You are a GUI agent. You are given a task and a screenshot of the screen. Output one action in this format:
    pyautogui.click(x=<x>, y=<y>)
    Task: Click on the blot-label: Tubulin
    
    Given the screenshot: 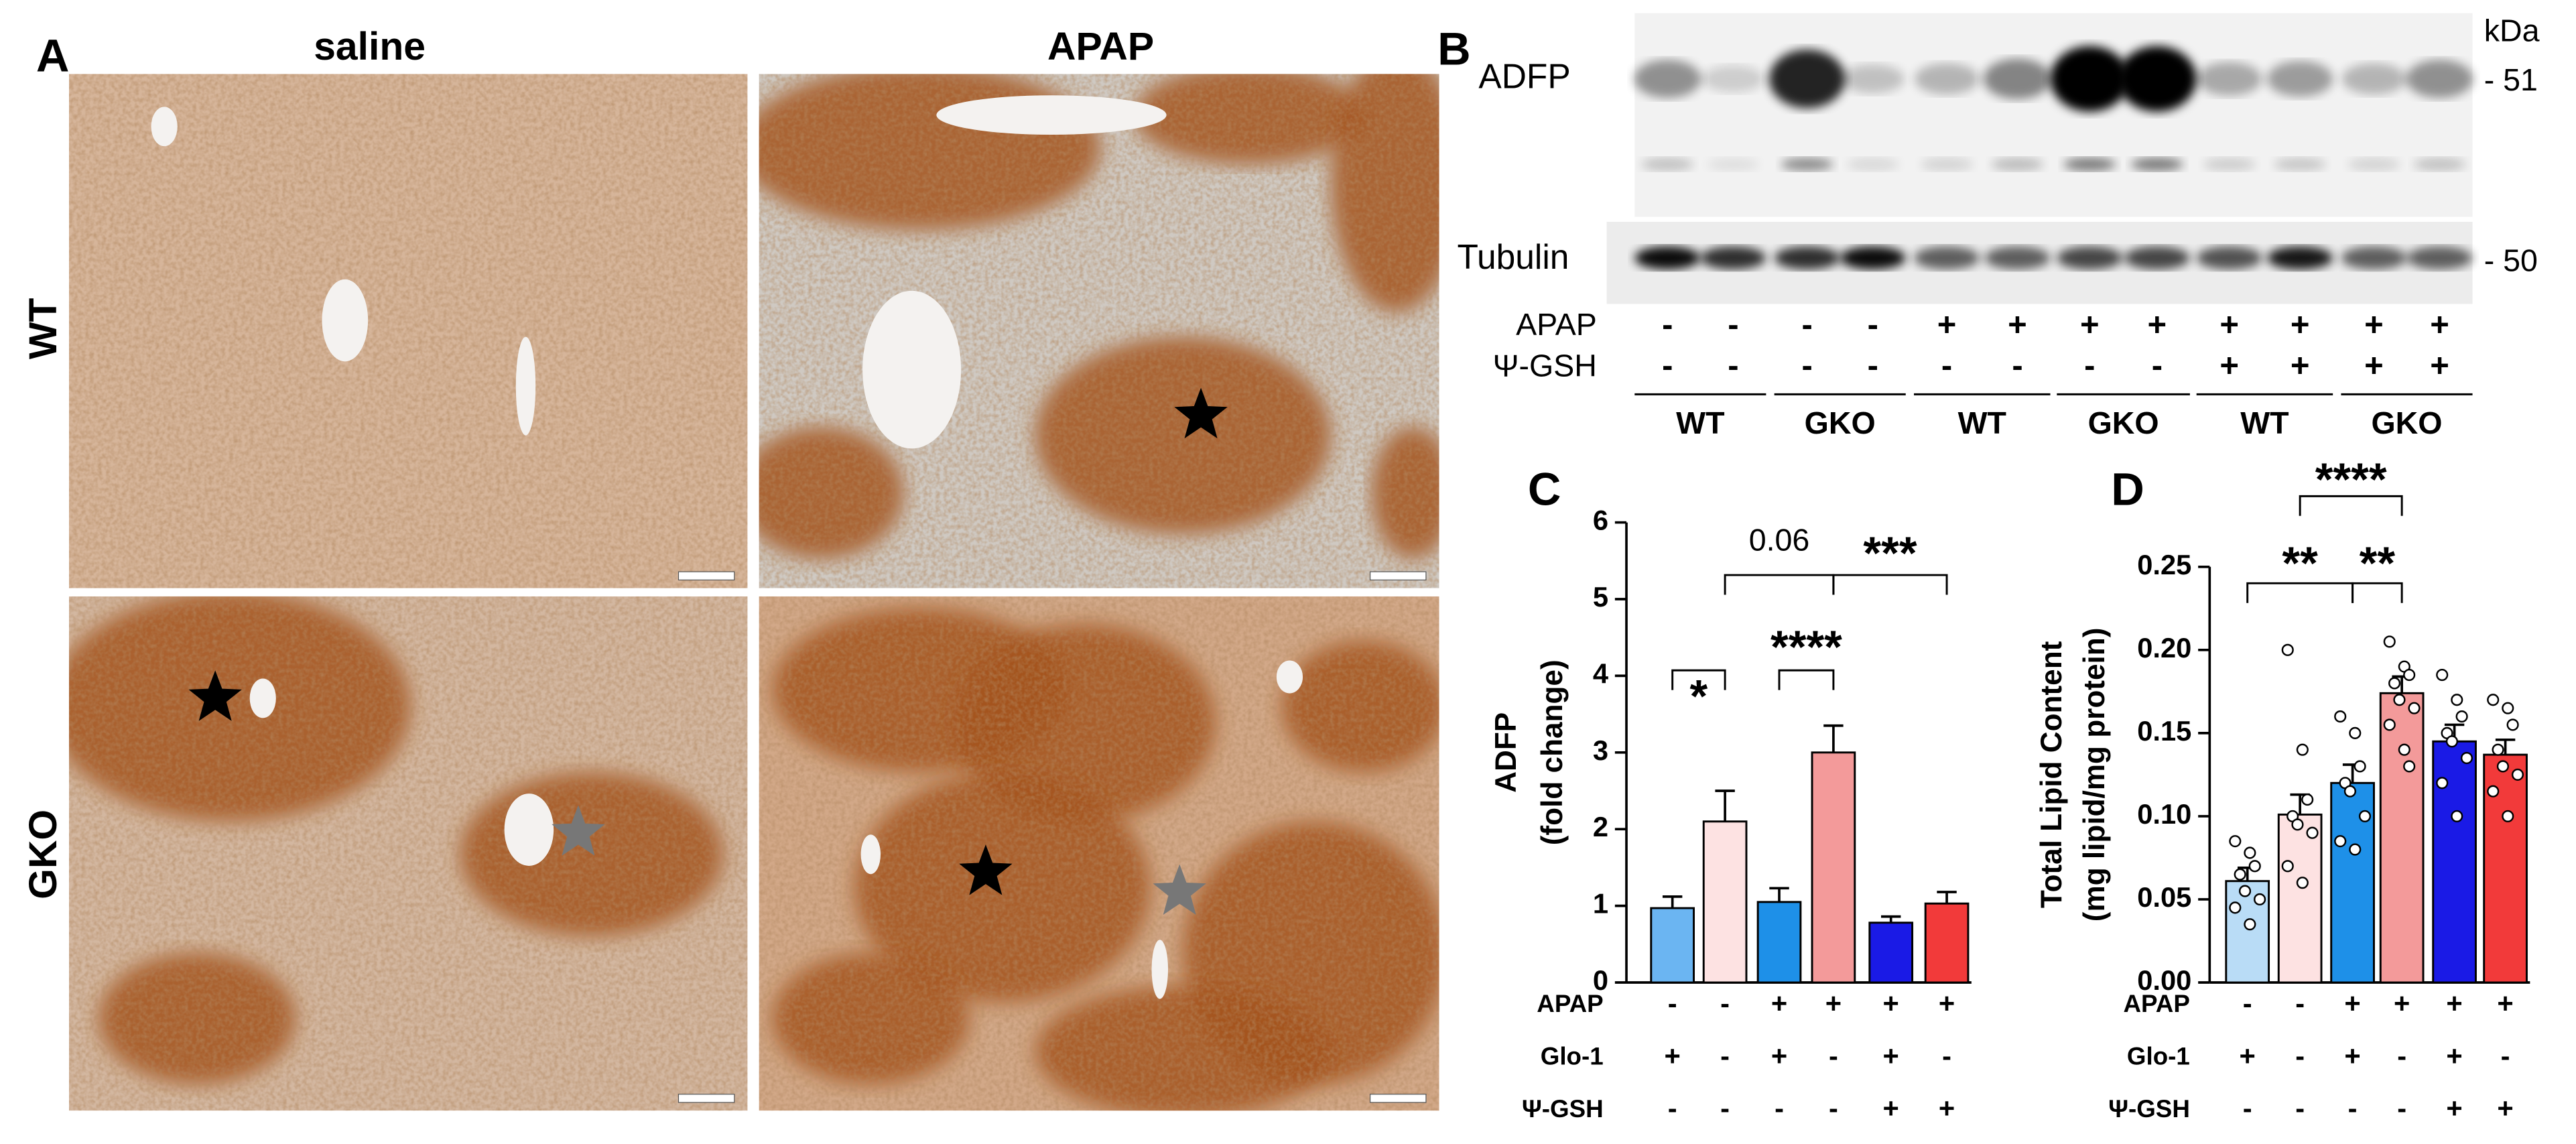 What is the action you would take?
    pyautogui.click(x=1513, y=256)
    